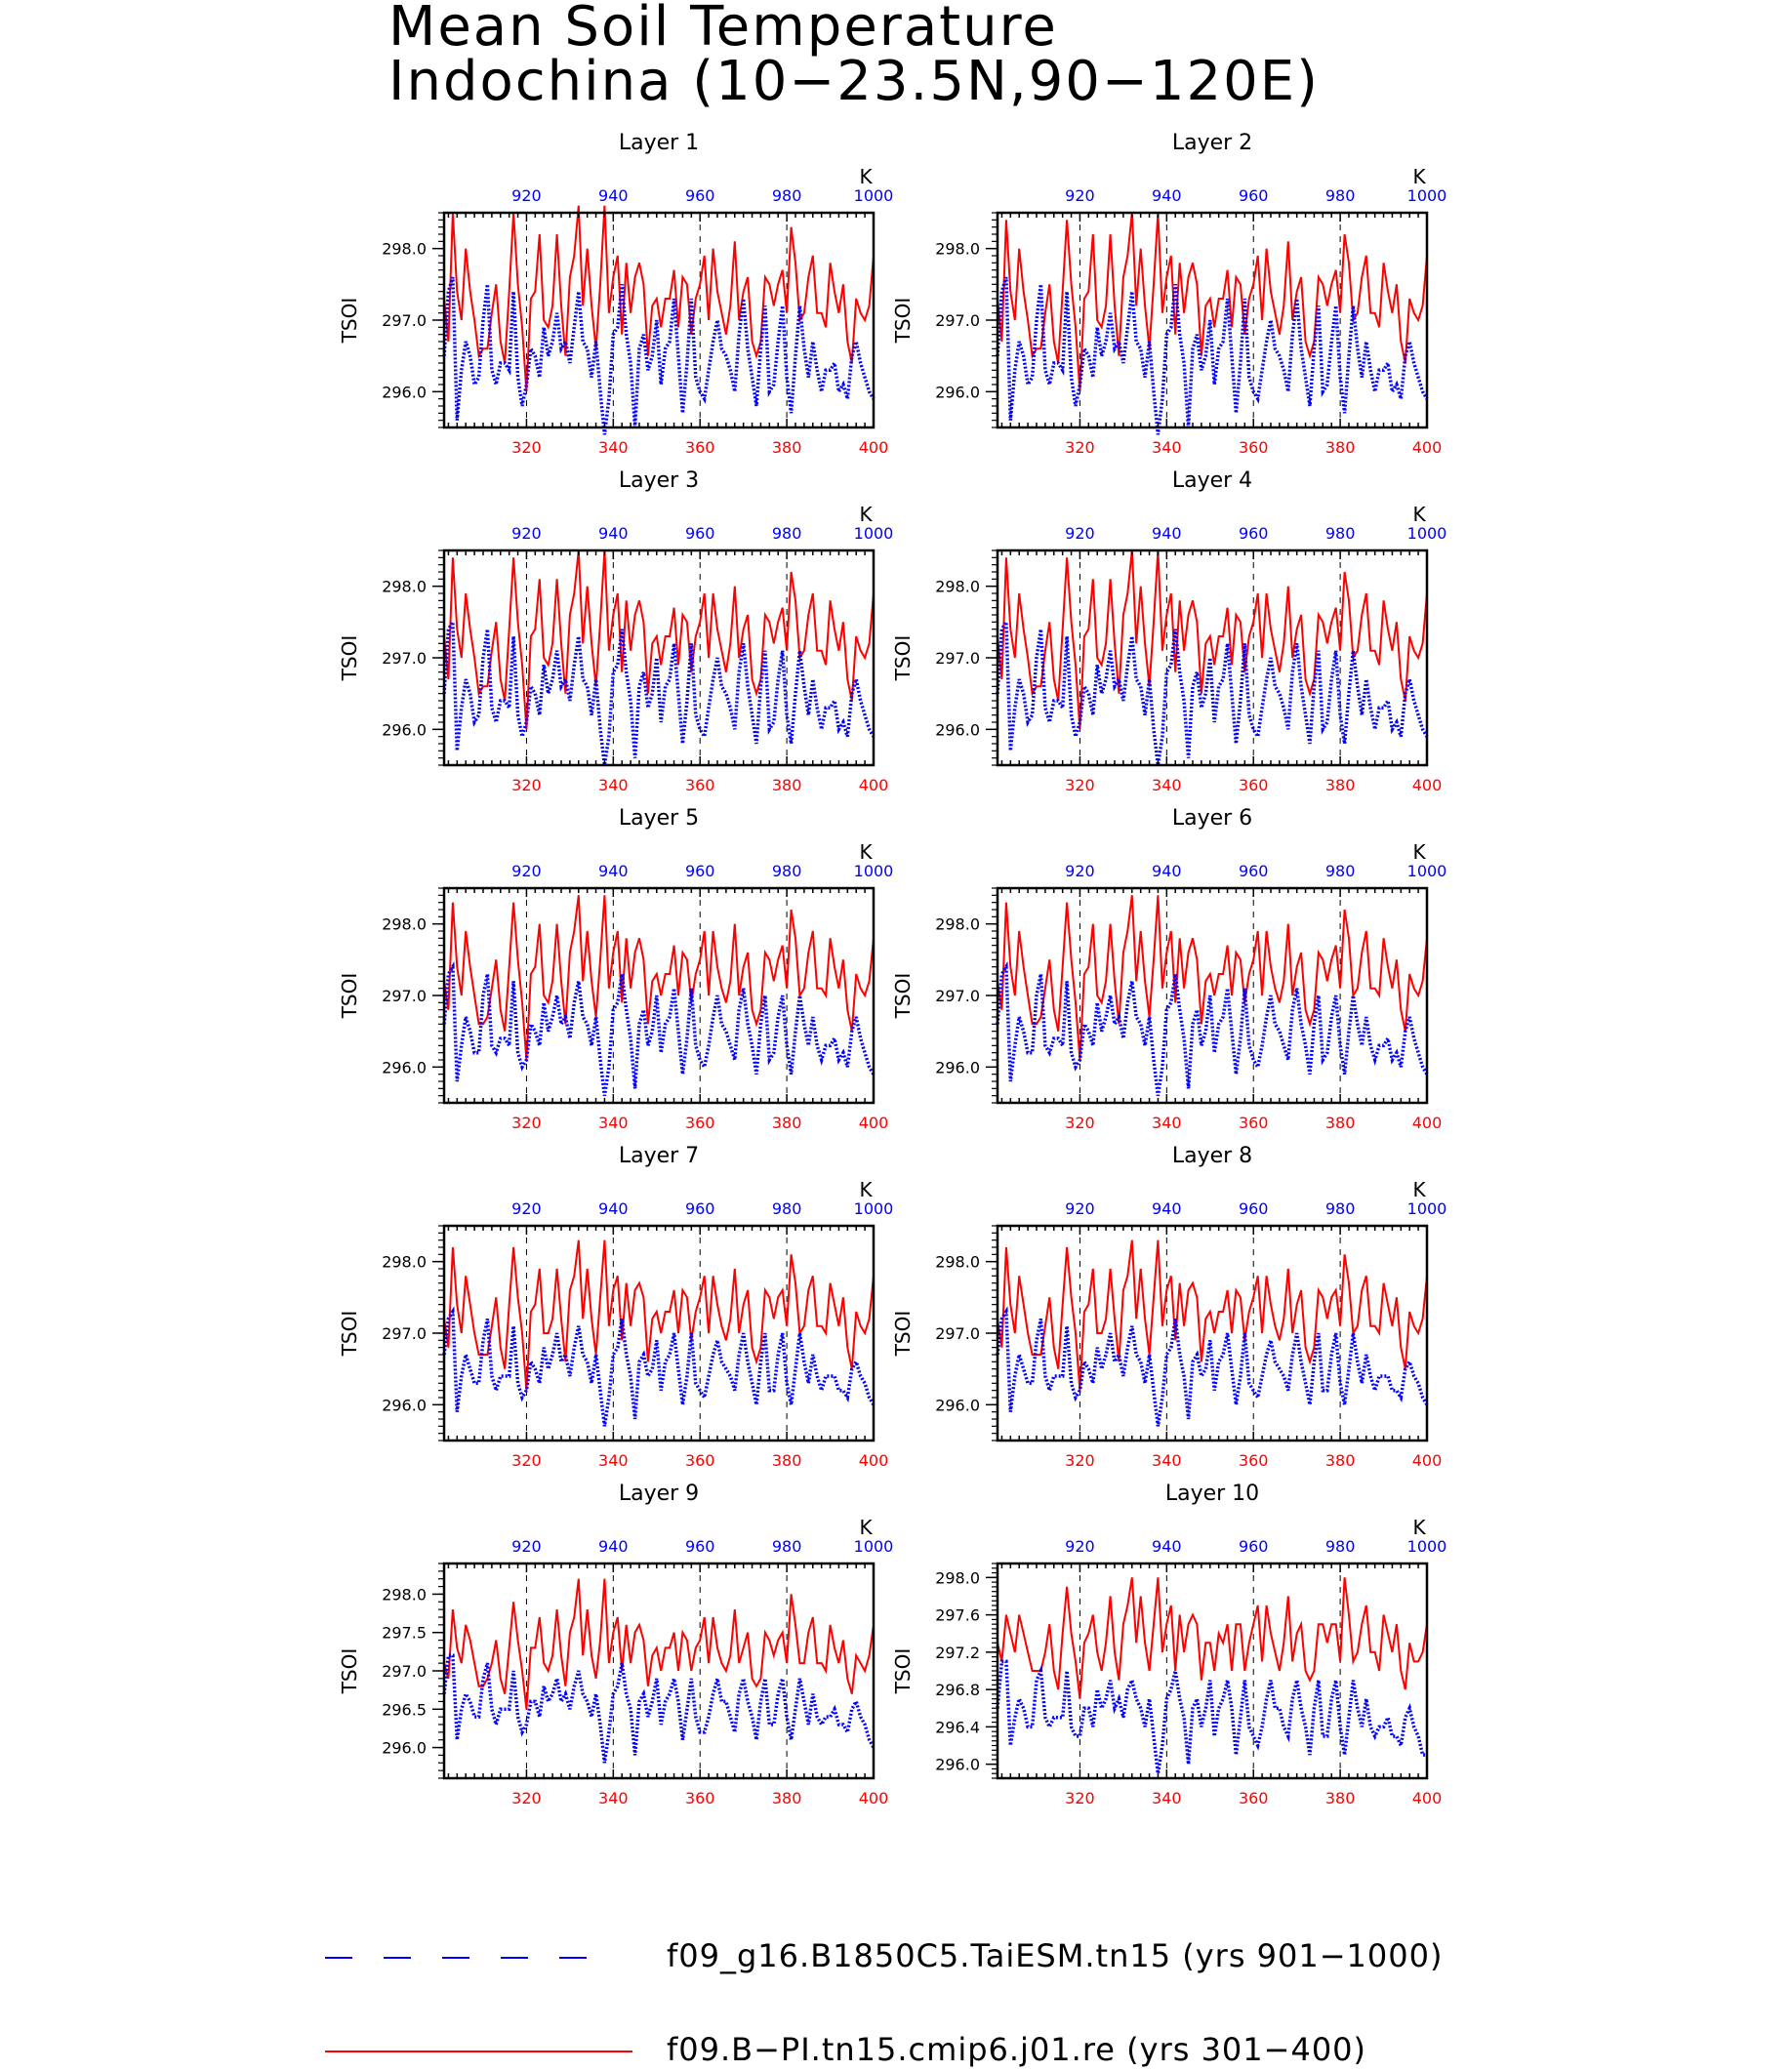  I want to click on panel-title: Layer 4, so click(1212, 480).